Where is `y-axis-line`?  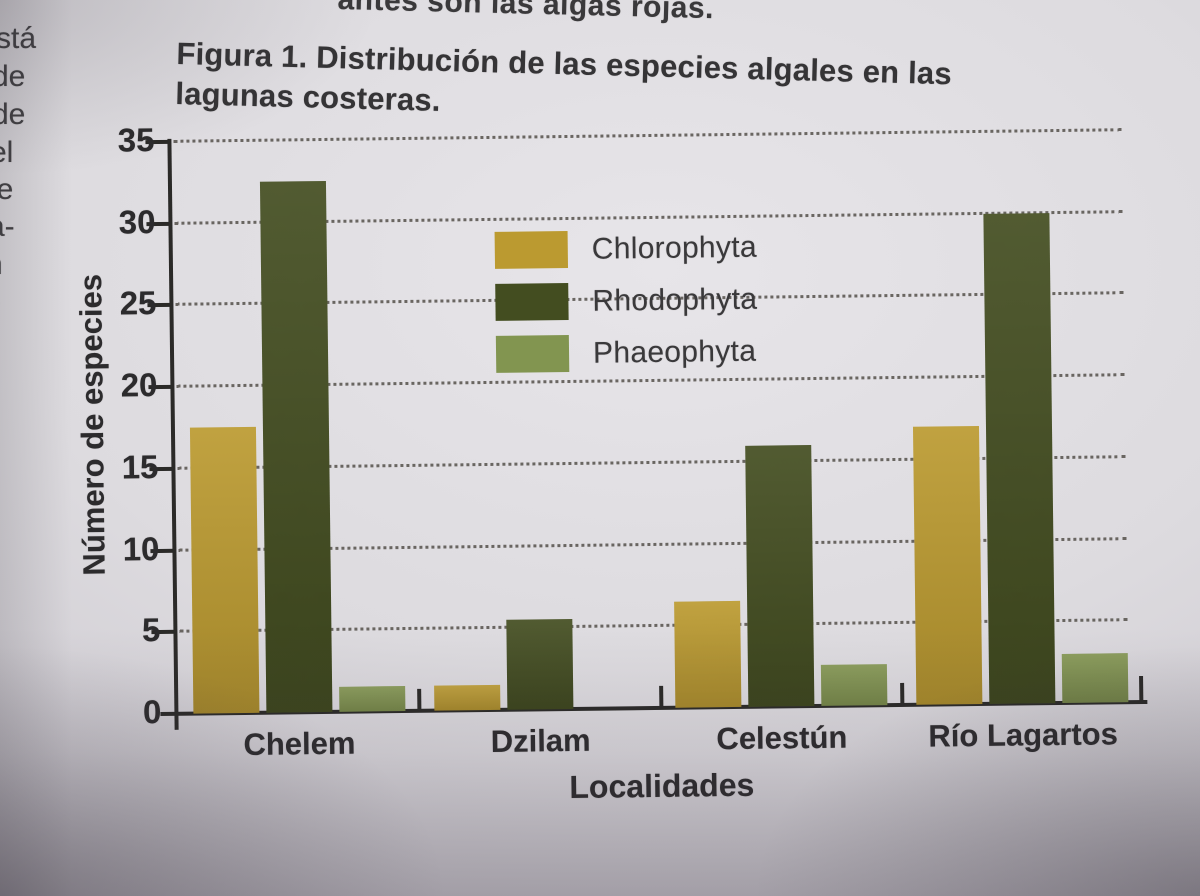 y-axis-line is located at coordinates (173, 434).